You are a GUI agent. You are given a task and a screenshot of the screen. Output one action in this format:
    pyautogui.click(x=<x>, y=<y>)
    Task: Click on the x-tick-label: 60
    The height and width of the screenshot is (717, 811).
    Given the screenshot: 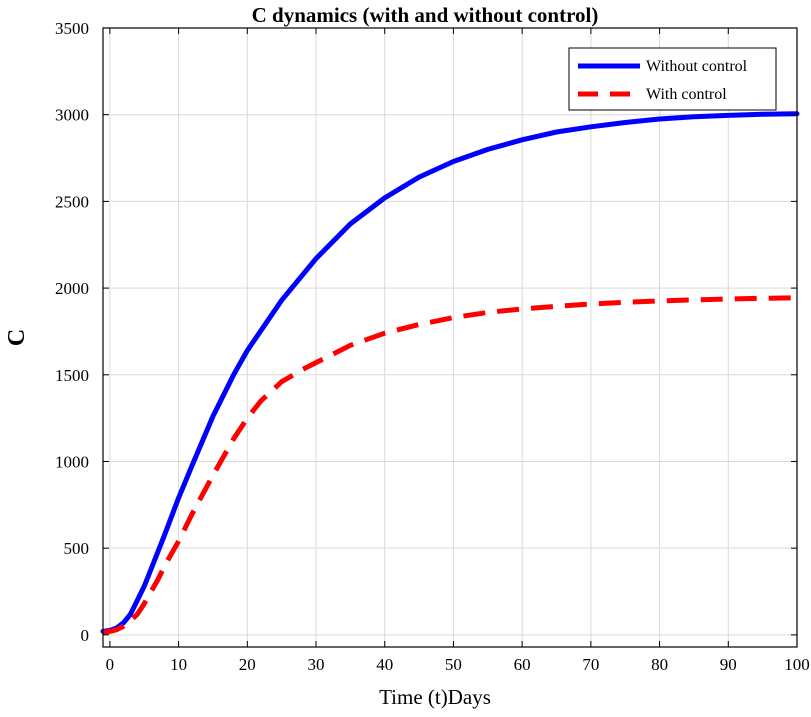 What is the action you would take?
    pyautogui.click(x=522, y=664)
    